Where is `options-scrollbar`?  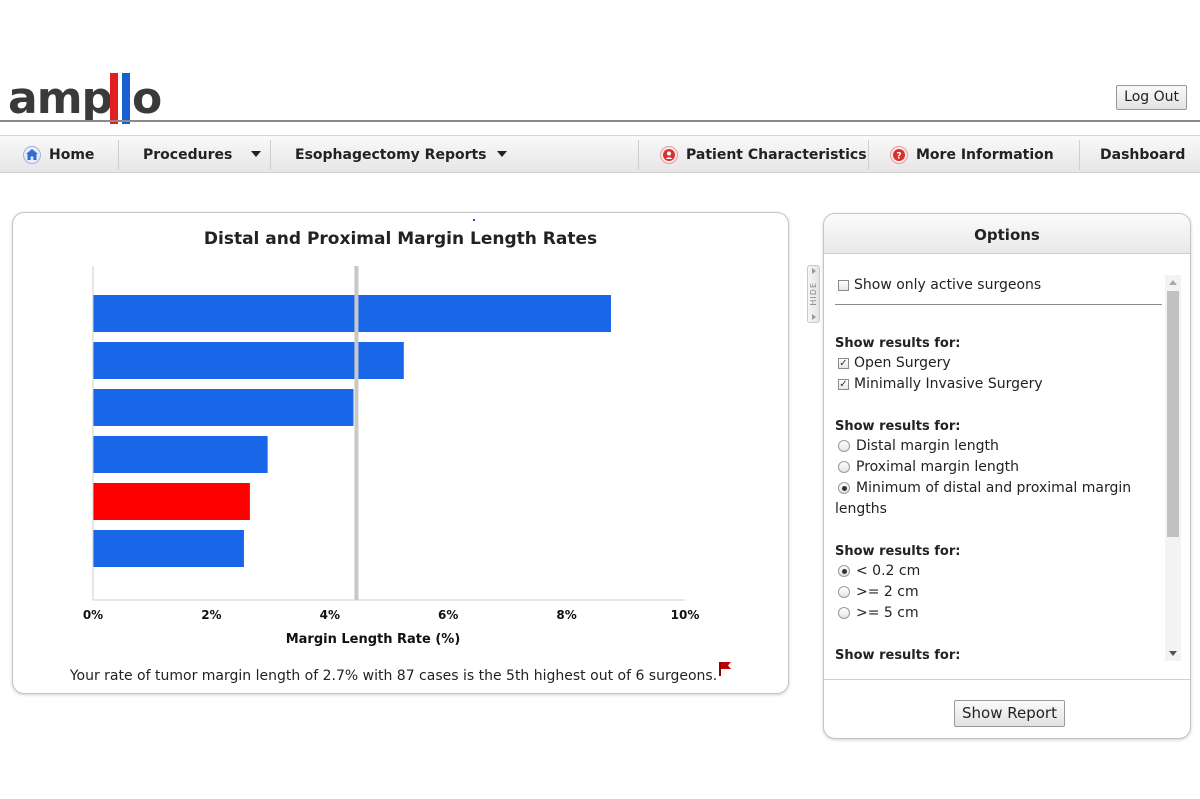 options-scrollbar is located at coordinates (1173, 468).